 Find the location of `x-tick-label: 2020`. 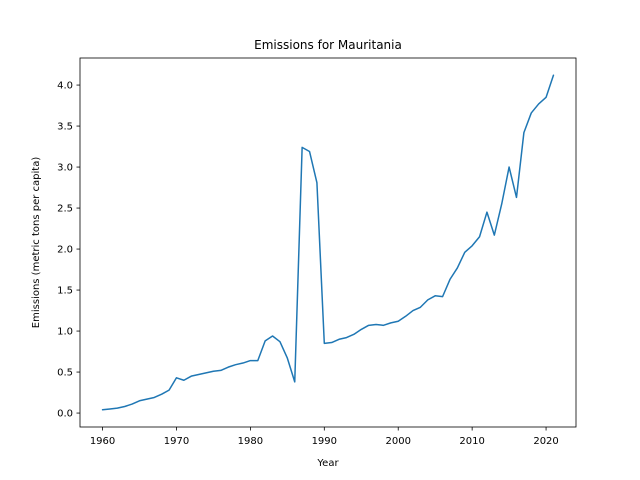

x-tick-label: 2020 is located at coordinates (545, 441).